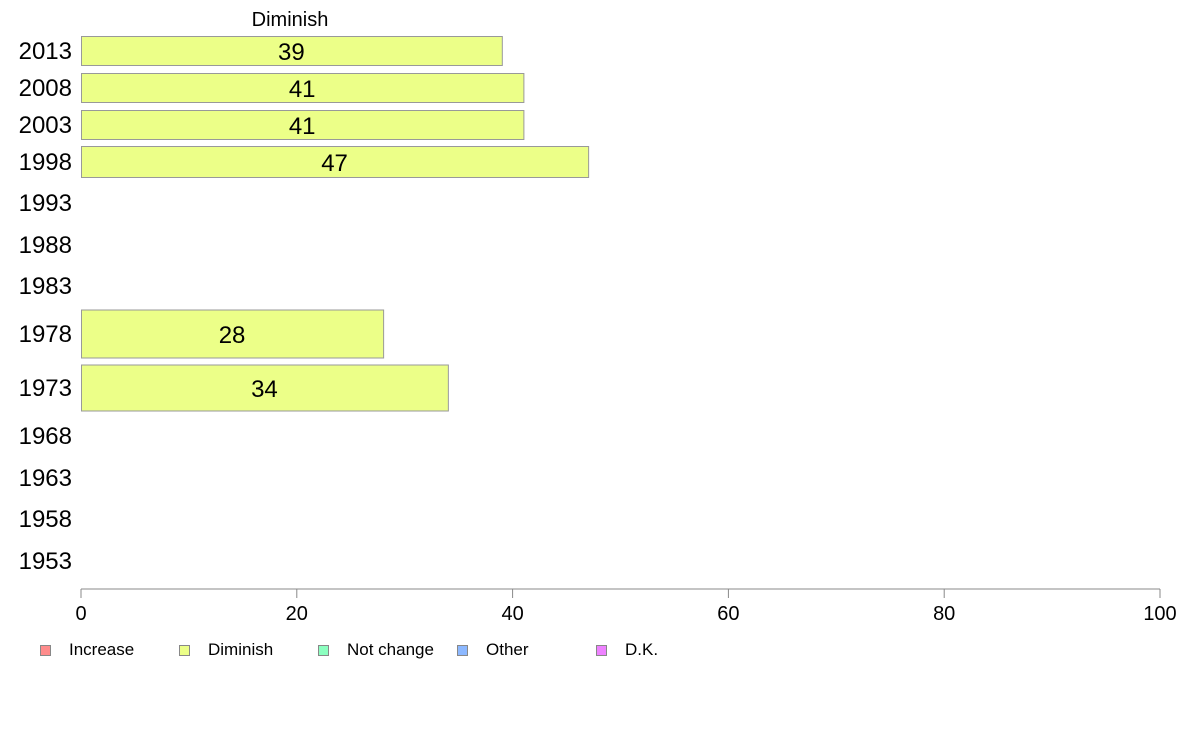 The height and width of the screenshot is (736, 1188). I want to click on bar-value-label-1973: 34, so click(264, 389).